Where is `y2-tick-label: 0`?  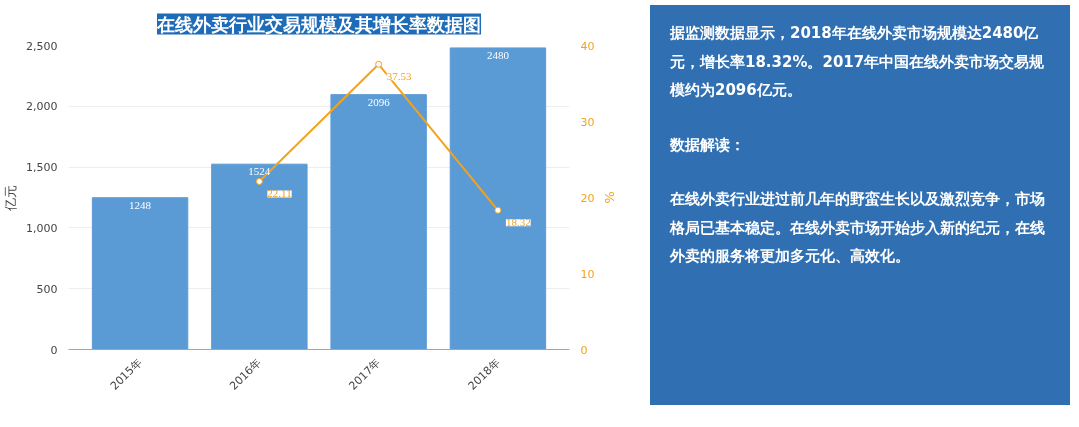 y2-tick-label: 0 is located at coordinates (584, 350).